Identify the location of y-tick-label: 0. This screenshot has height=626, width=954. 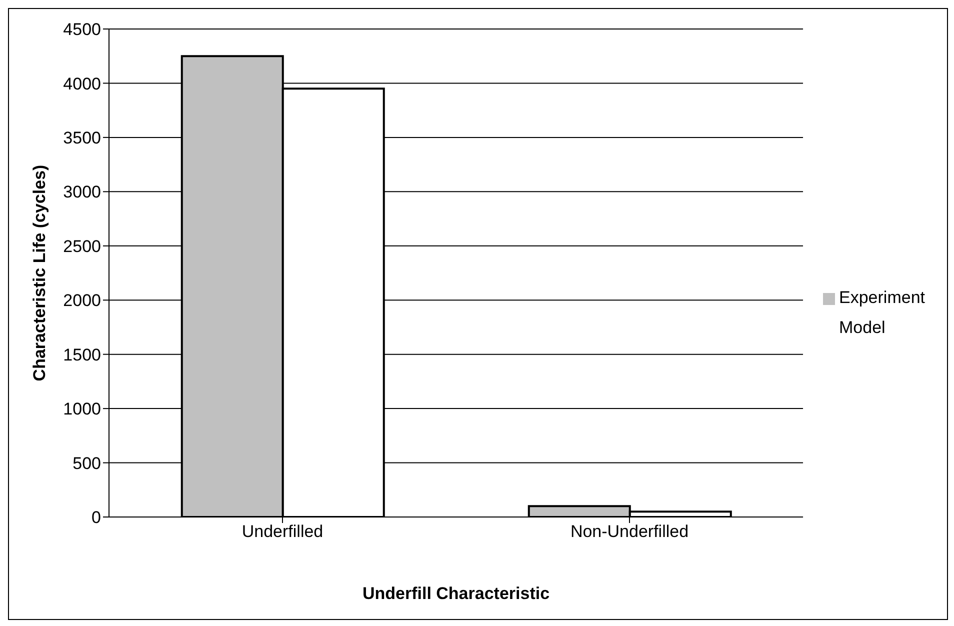
(96, 518).